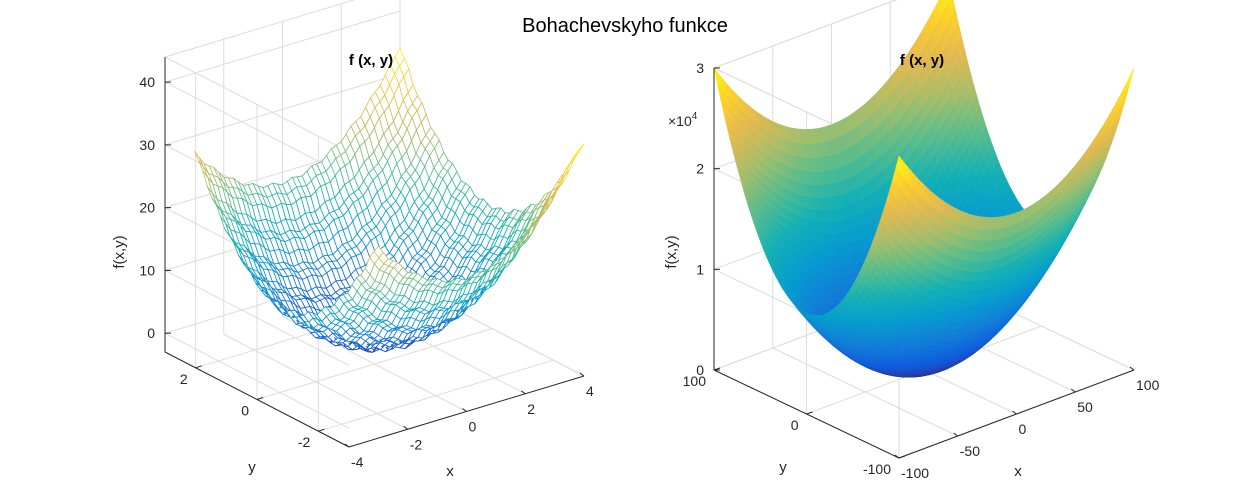 This screenshot has width=1250, height=500. I want to click on subplot-left-zlabel: f(x,y), so click(119, 251).